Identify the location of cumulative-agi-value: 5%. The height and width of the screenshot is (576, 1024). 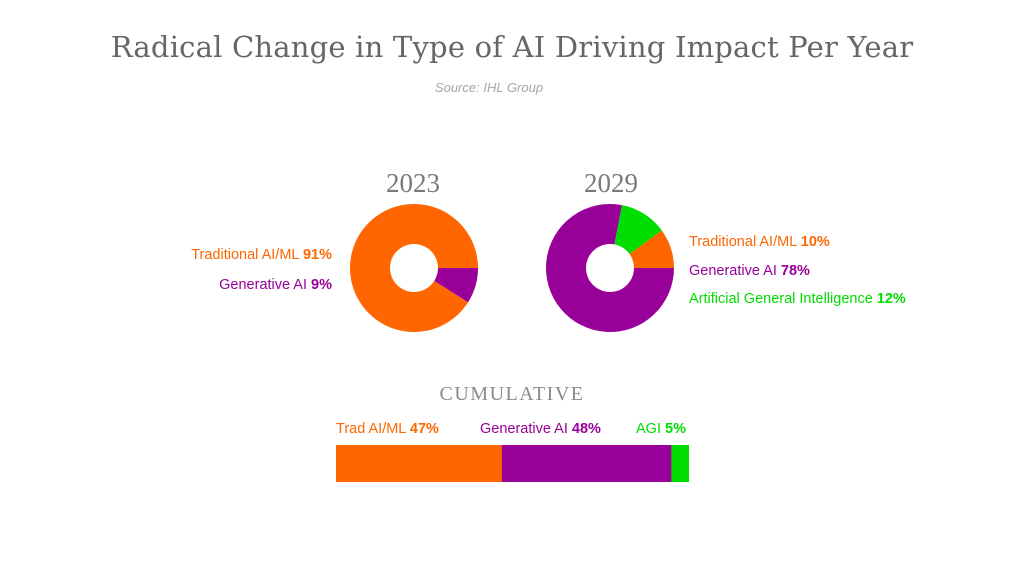
(675, 429).